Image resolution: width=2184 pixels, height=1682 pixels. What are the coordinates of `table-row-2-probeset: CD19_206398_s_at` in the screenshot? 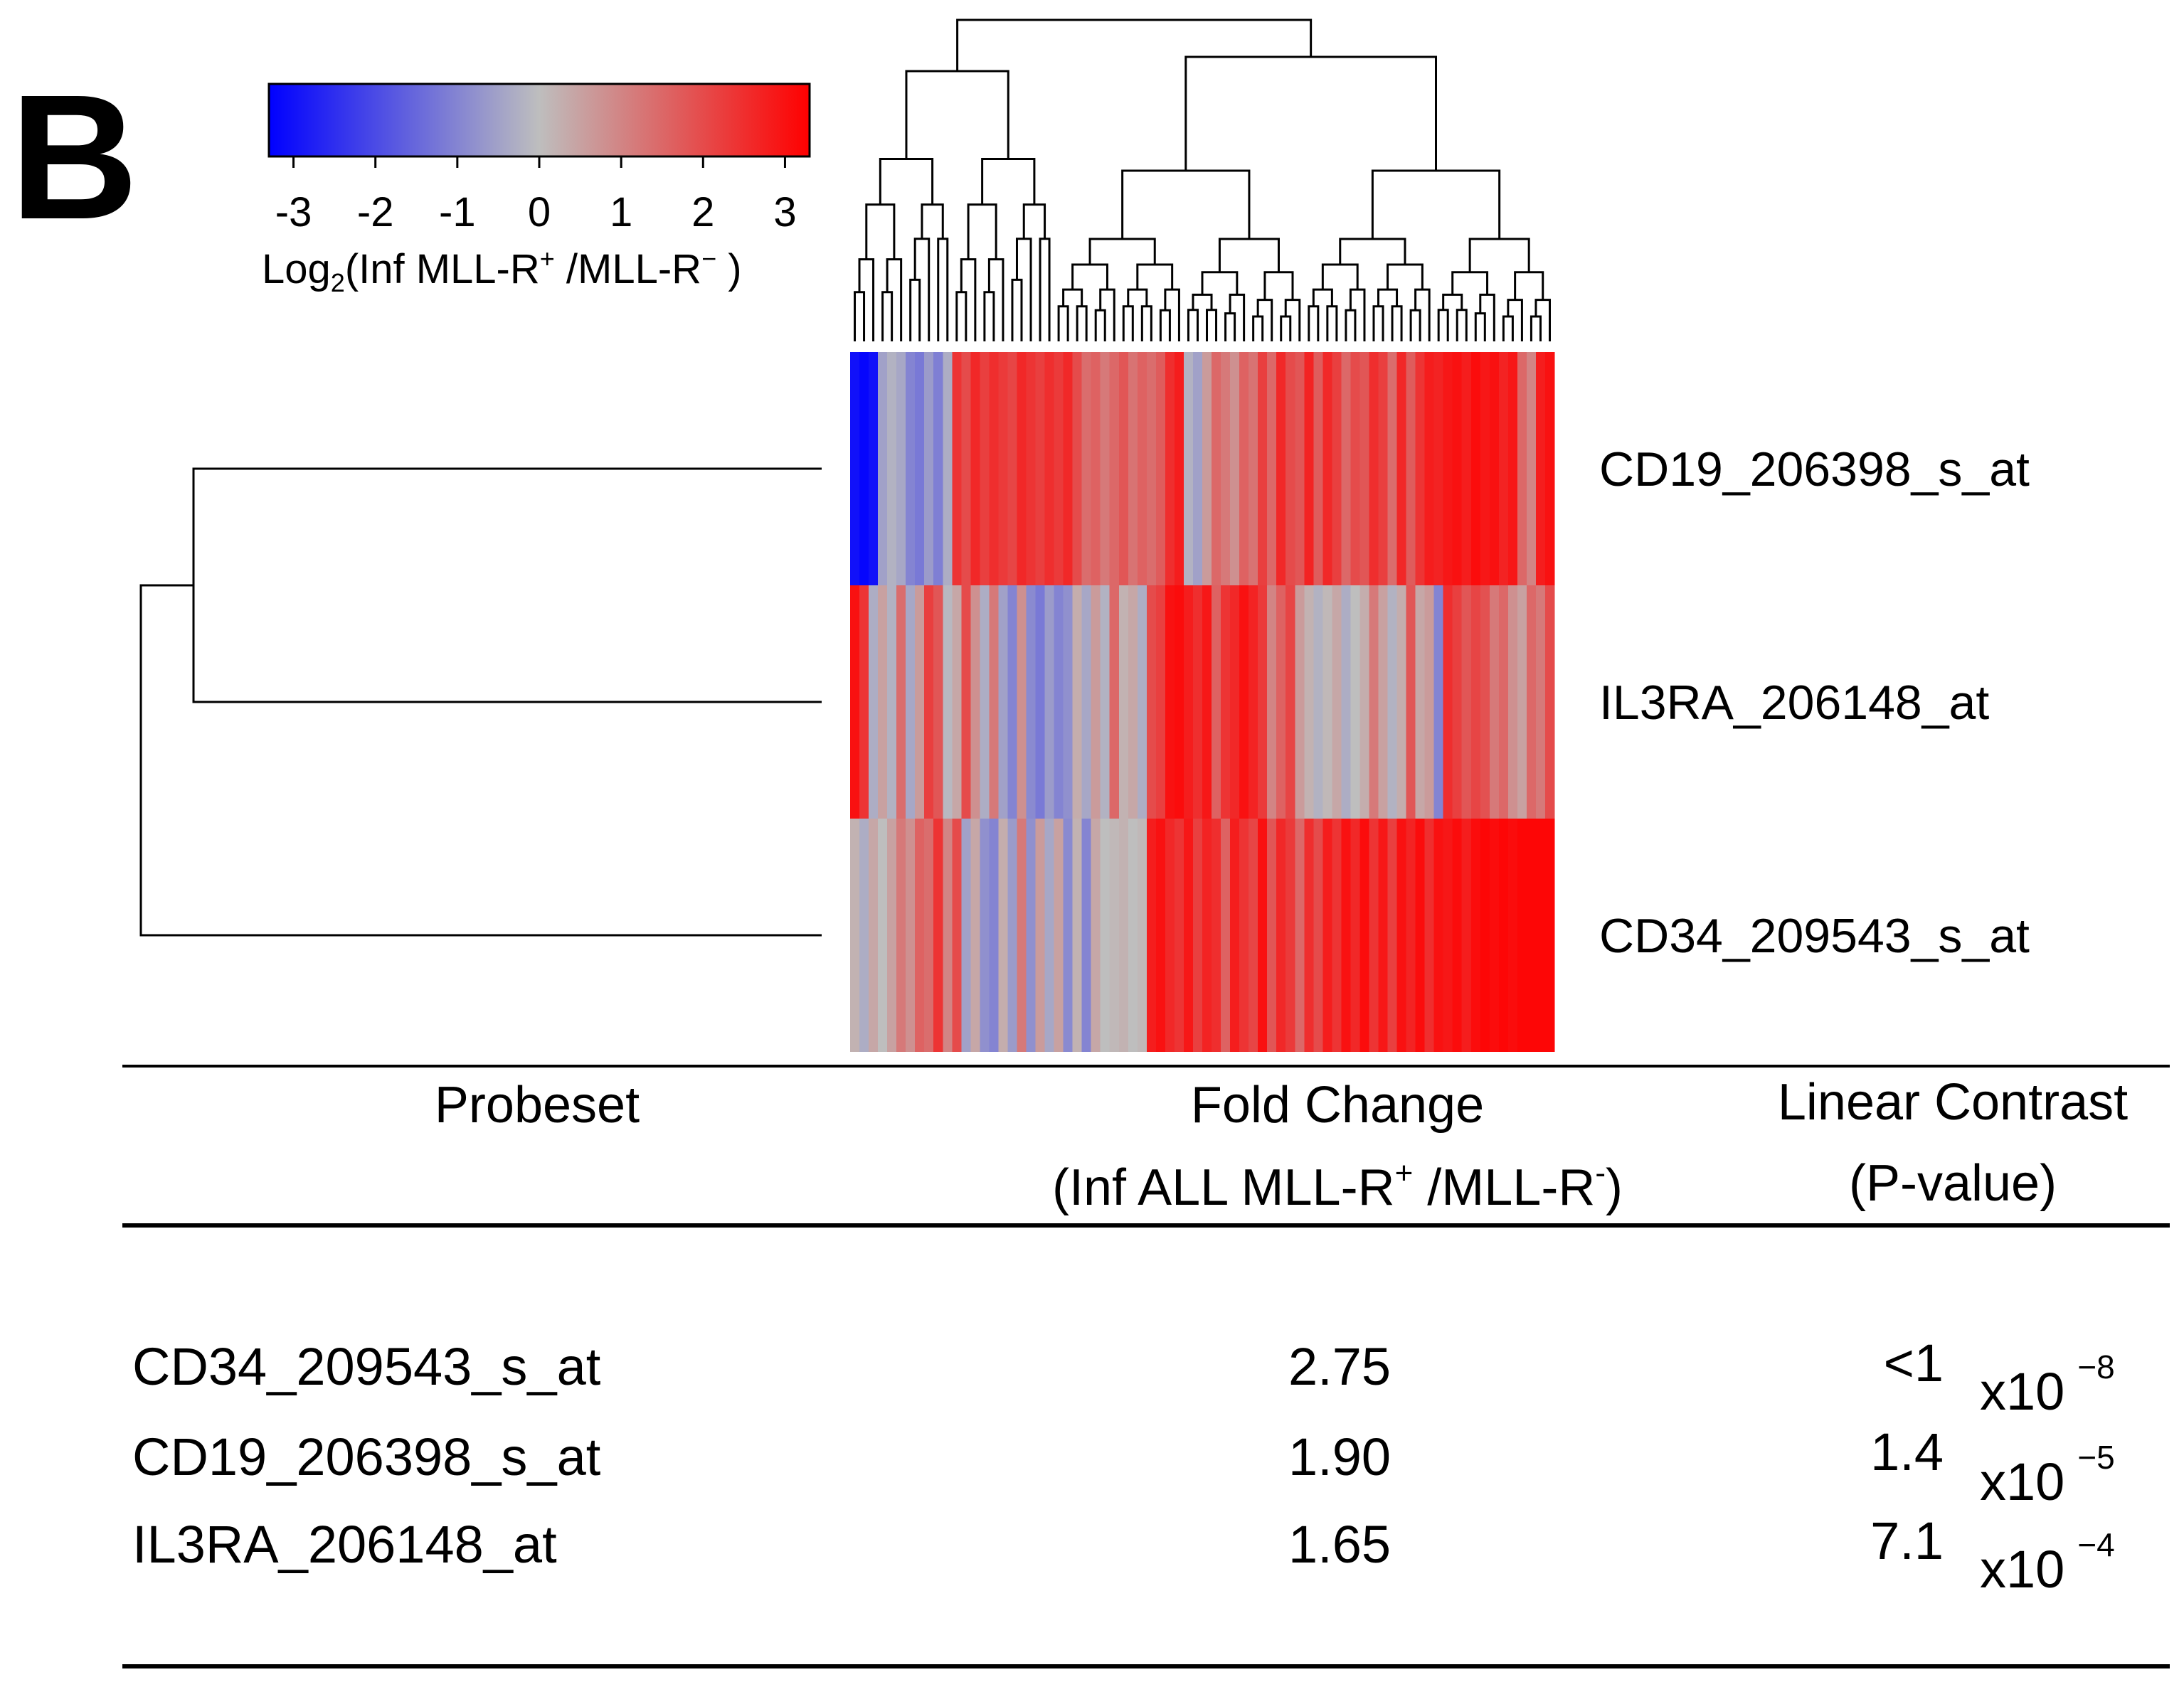 It's located at (366, 1456).